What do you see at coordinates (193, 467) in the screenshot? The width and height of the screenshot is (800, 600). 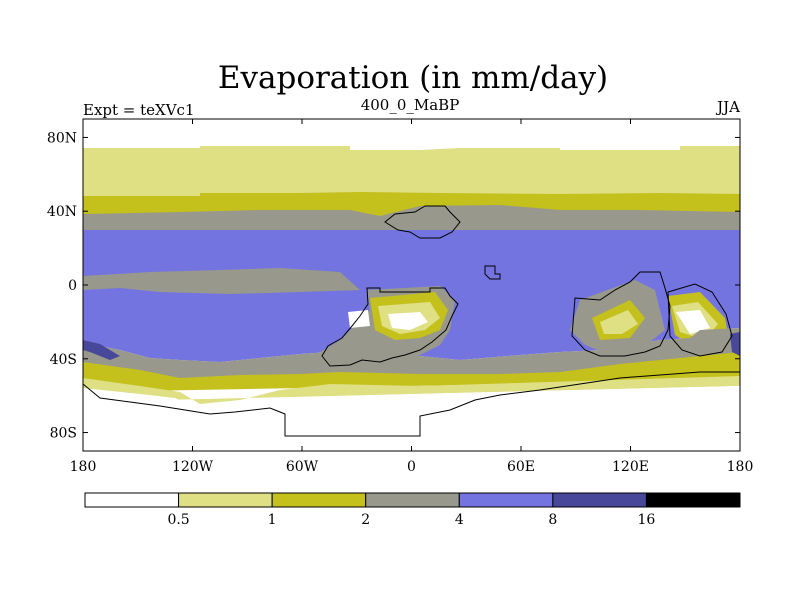 I see `lon-tick-label: 120W` at bounding box center [193, 467].